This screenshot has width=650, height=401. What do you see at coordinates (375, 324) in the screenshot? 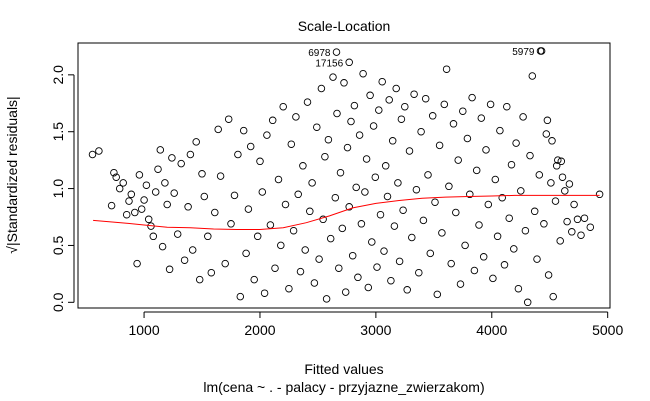
I see `x-axis: 1000 2000 3000 4000 5000` at bounding box center [375, 324].